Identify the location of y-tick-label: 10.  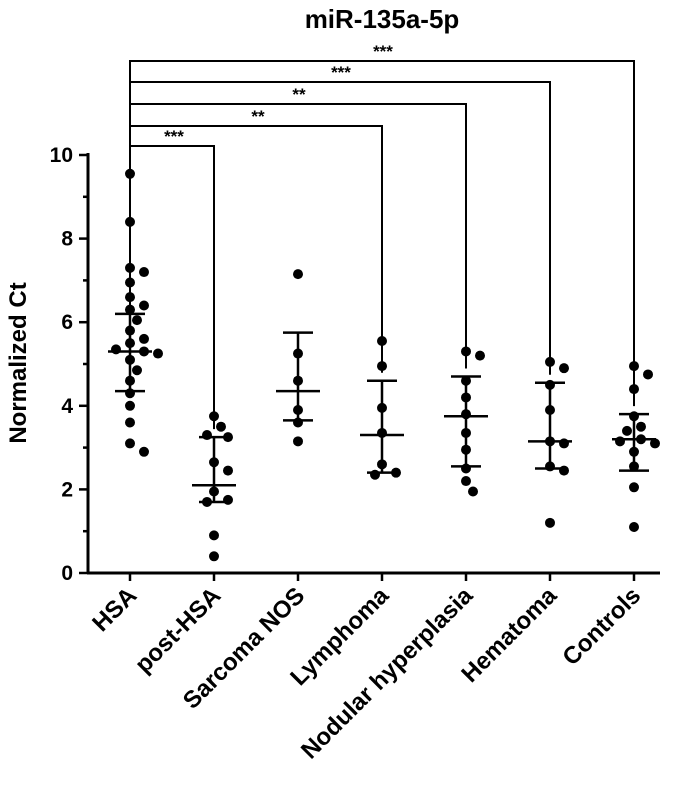
(61, 155).